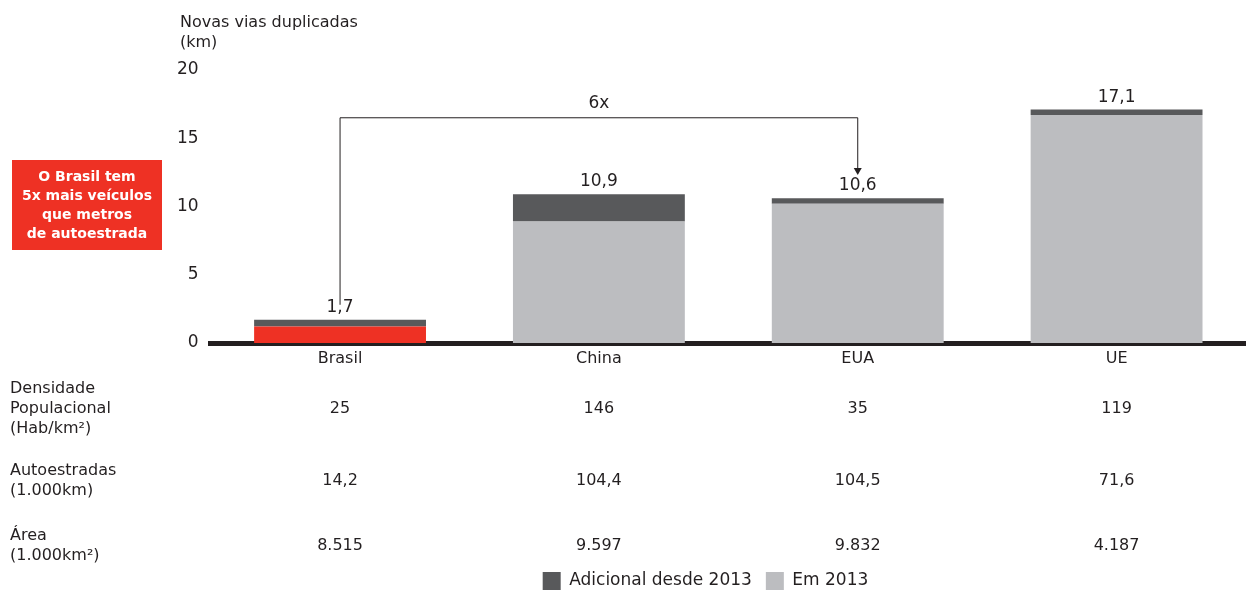 The image size is (1246, 605). I want to click on legend-label: Adicional desde 2013, so click(660, 579).